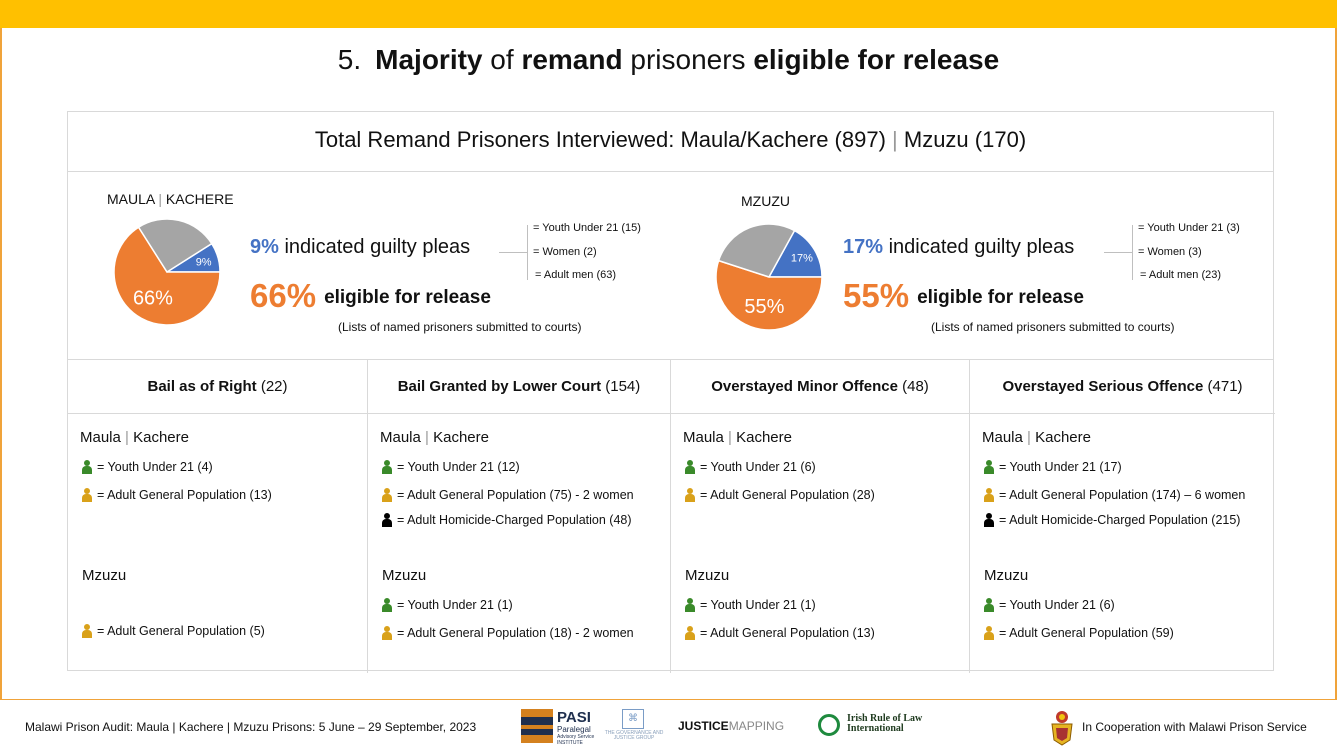  I want to click on total-label-mzuzu: Mzuzu (170), so click(965, 139).